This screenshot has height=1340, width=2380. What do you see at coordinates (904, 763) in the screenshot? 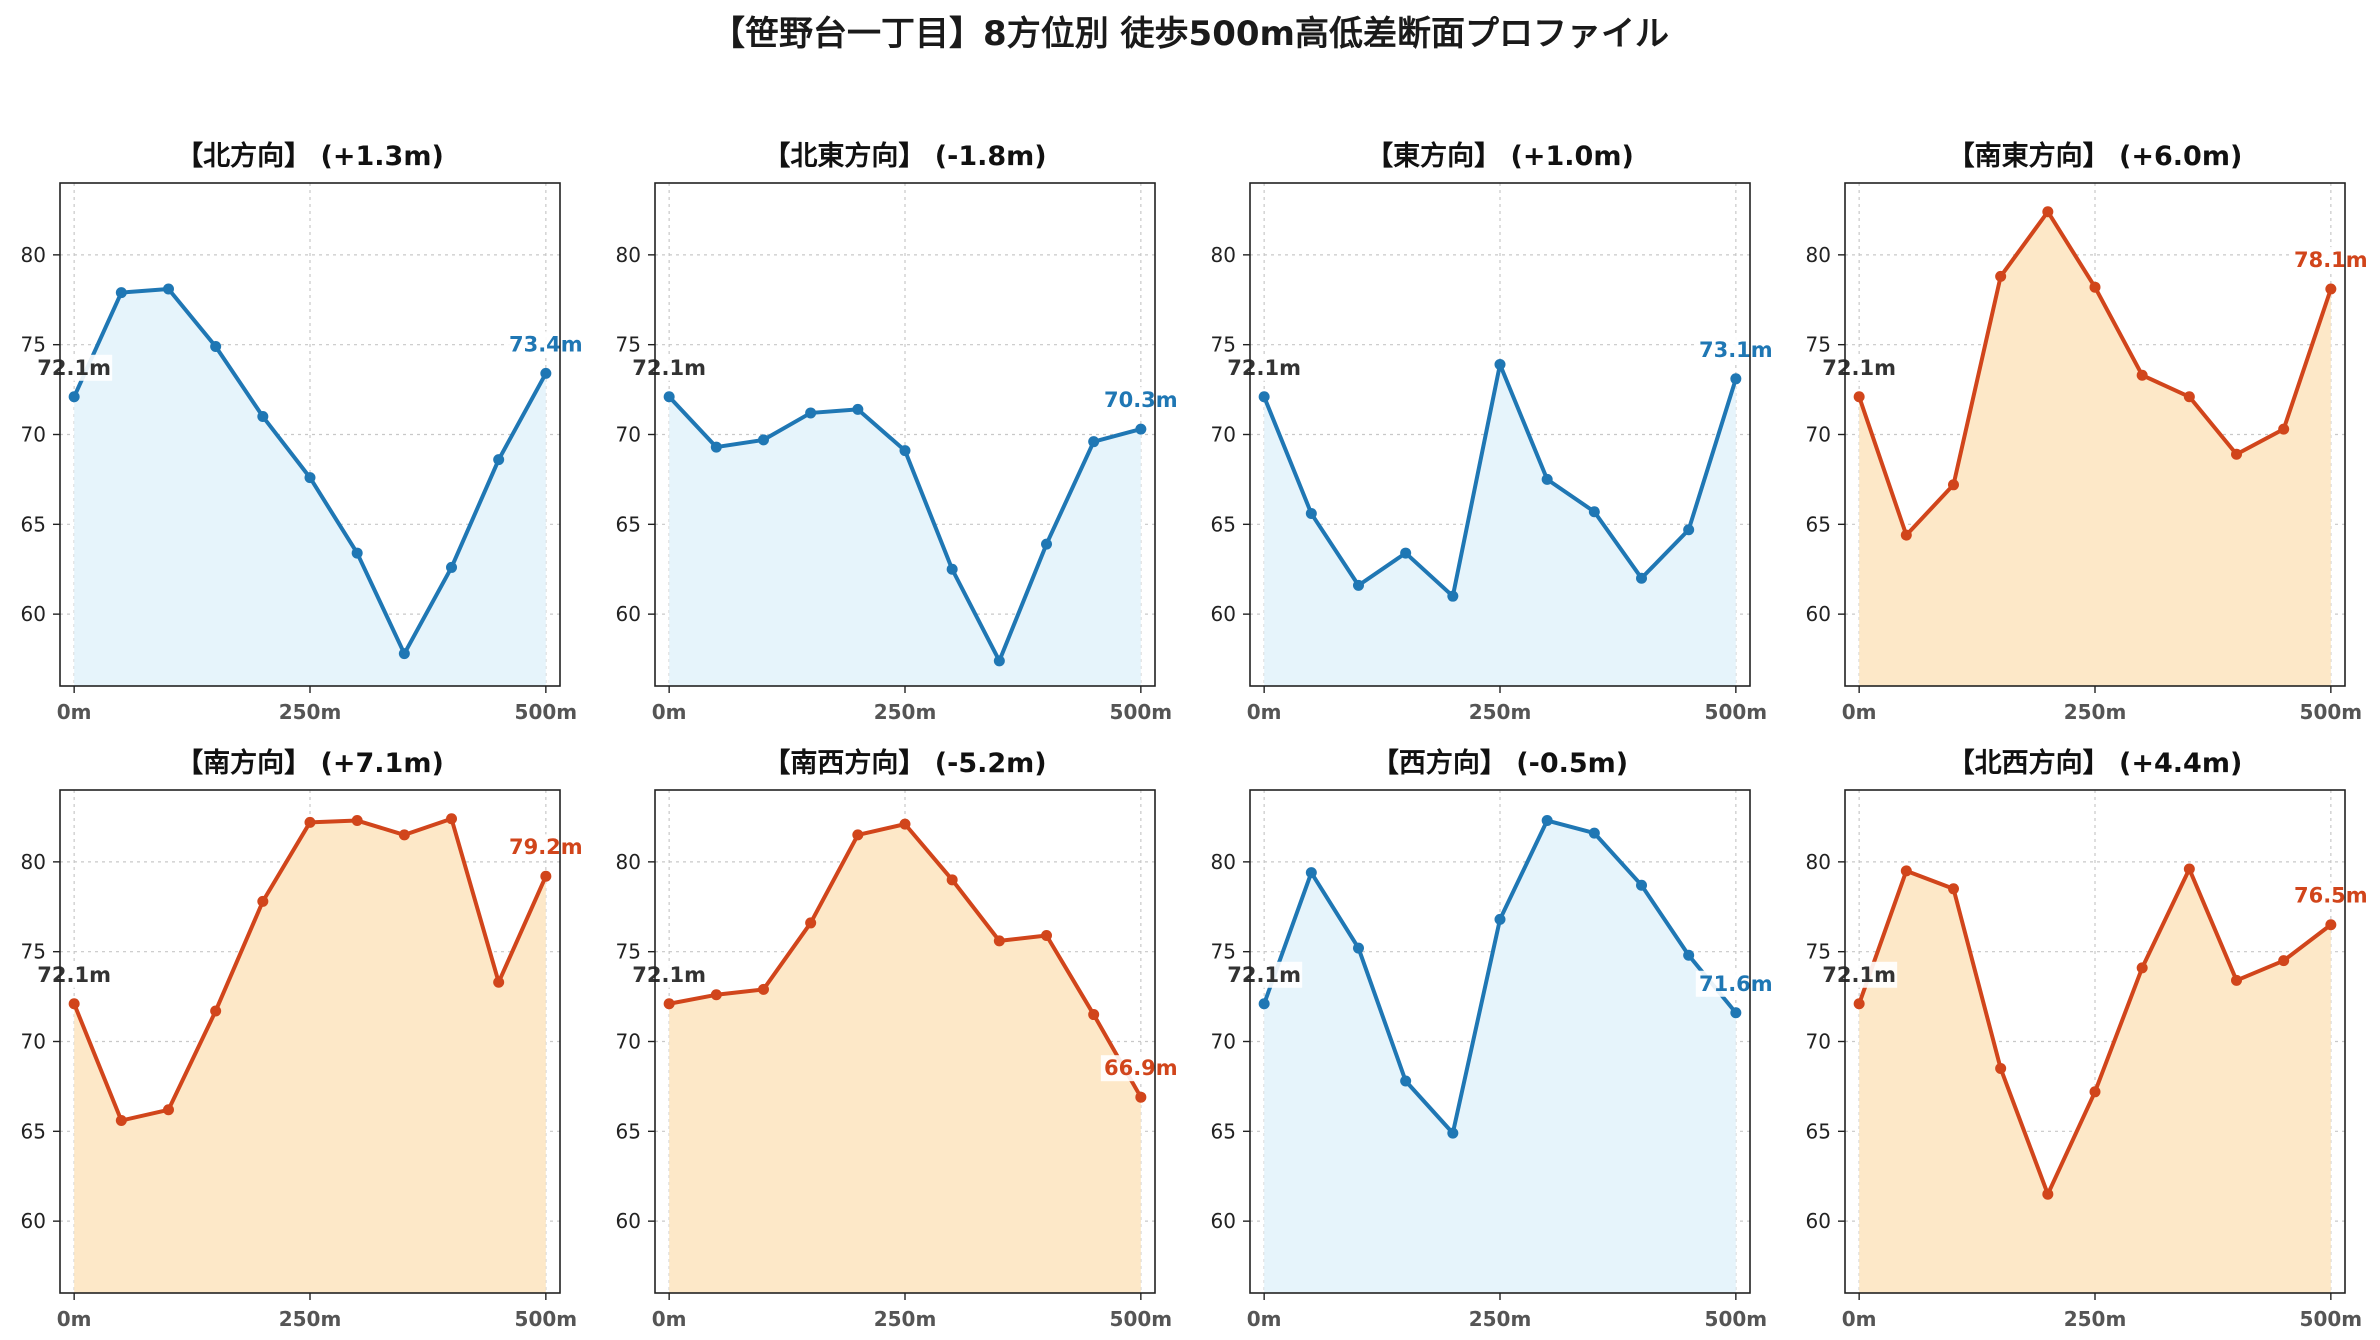
I see `subplot-title: 【南西方向】 (-5.2m)` at bounding box center [904, 763].